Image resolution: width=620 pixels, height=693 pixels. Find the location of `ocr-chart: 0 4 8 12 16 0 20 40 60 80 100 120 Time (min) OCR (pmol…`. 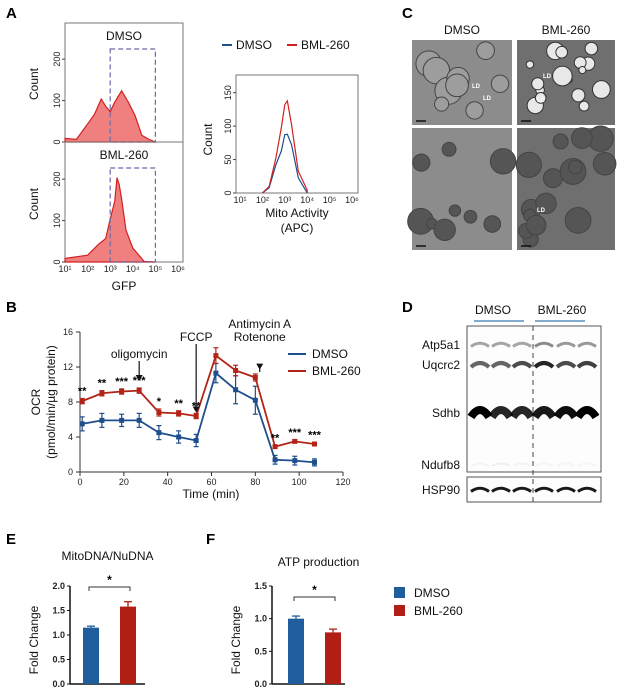

ocr-chart: 0 4 8 12 16 0 20 40 60 80 100 120 Time (min) OCR (pmol… is located at coordinates (195, 409).